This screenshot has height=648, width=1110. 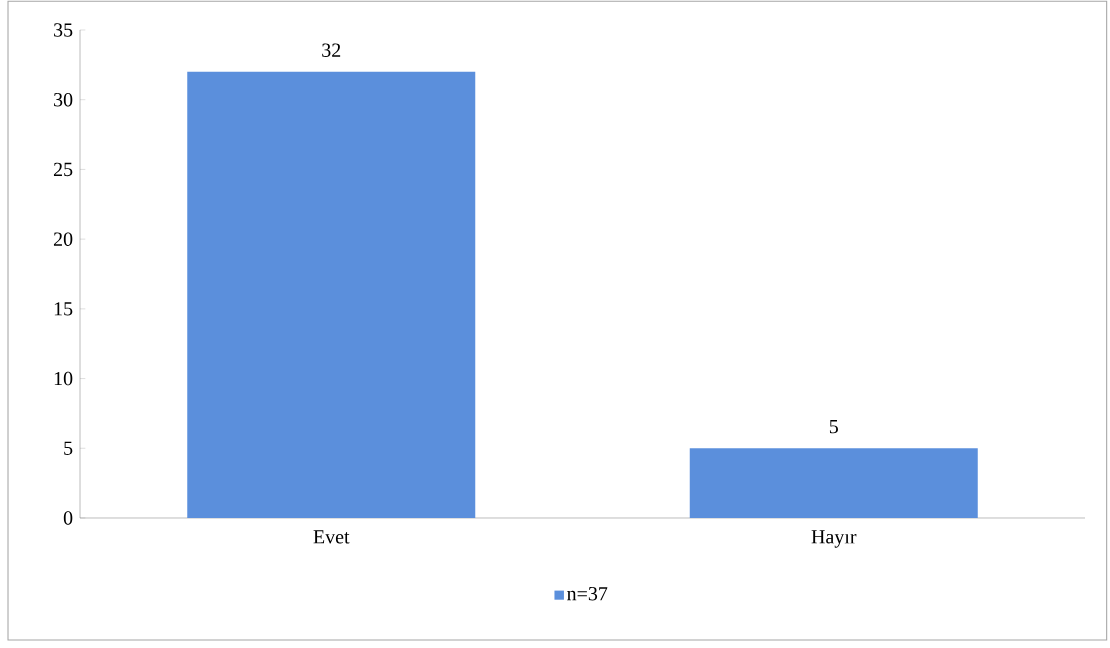 What do you see at coordinates (331, 537) in the screenshot?
I see `x-tick-label: Evet` at bounding box center [331, 537].